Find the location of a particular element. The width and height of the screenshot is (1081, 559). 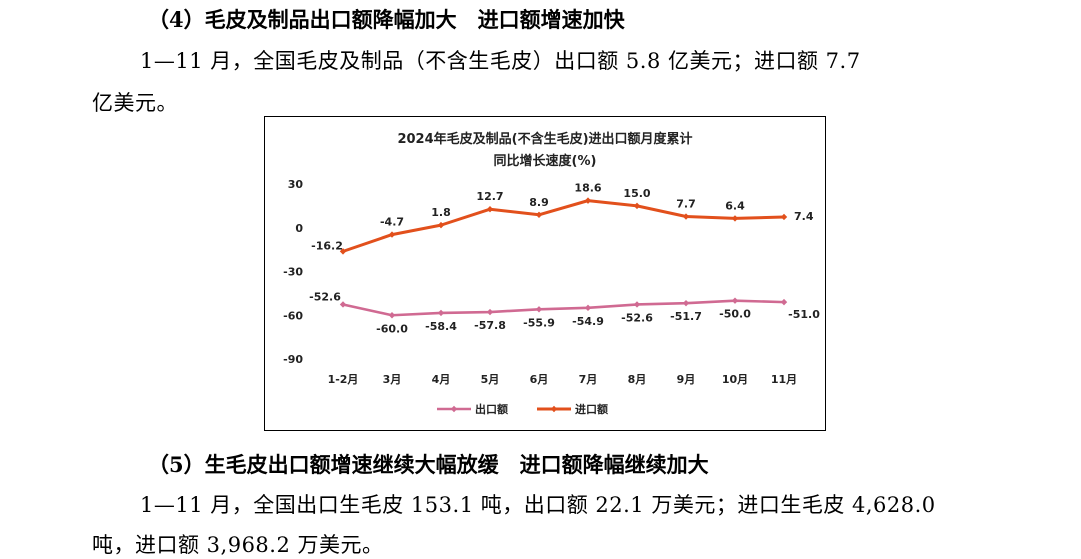

import-data-label: 8.9 is located at coordinates (539, 202).